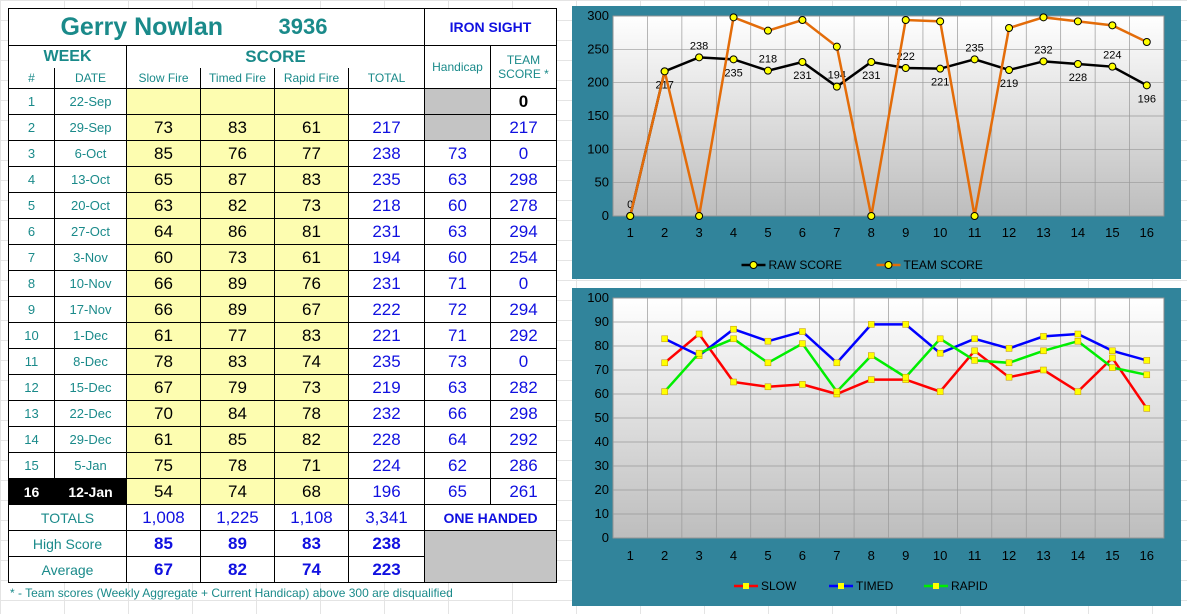 Image resolution: width=1187 pixels, height=614 pixels. I want to click on week-handicap: 64, so click(457, 439).